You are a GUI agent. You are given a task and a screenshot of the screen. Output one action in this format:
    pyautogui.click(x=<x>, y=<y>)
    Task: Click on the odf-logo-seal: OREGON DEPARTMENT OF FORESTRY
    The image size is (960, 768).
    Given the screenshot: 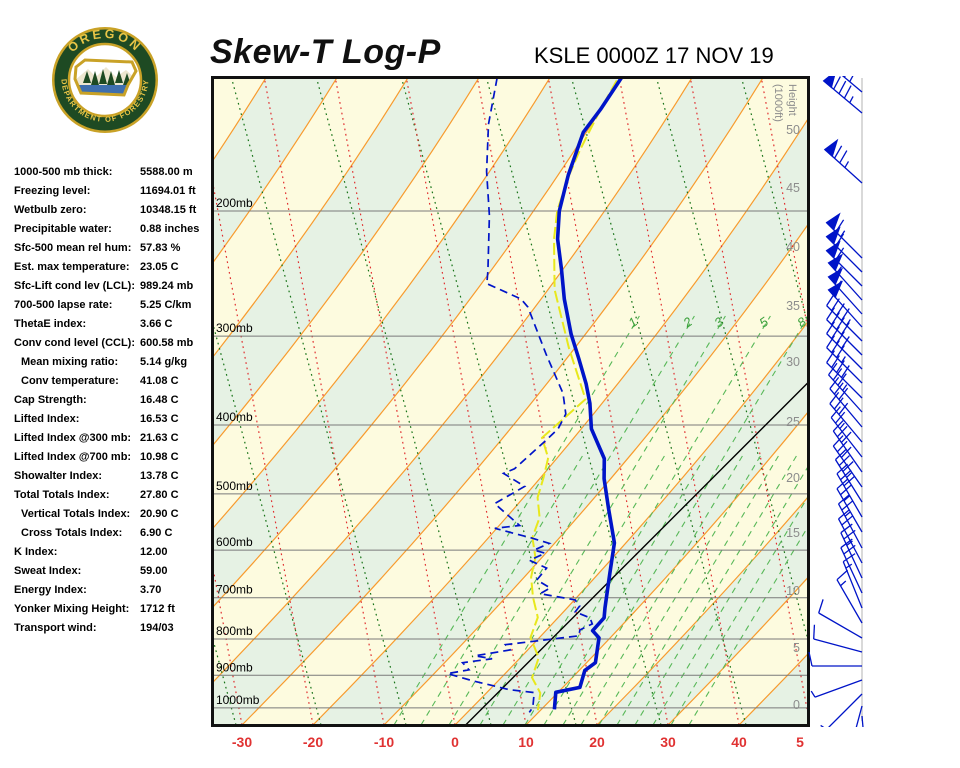 What is the action you would take?
    pyautogui.click(x=105, y=80)
    